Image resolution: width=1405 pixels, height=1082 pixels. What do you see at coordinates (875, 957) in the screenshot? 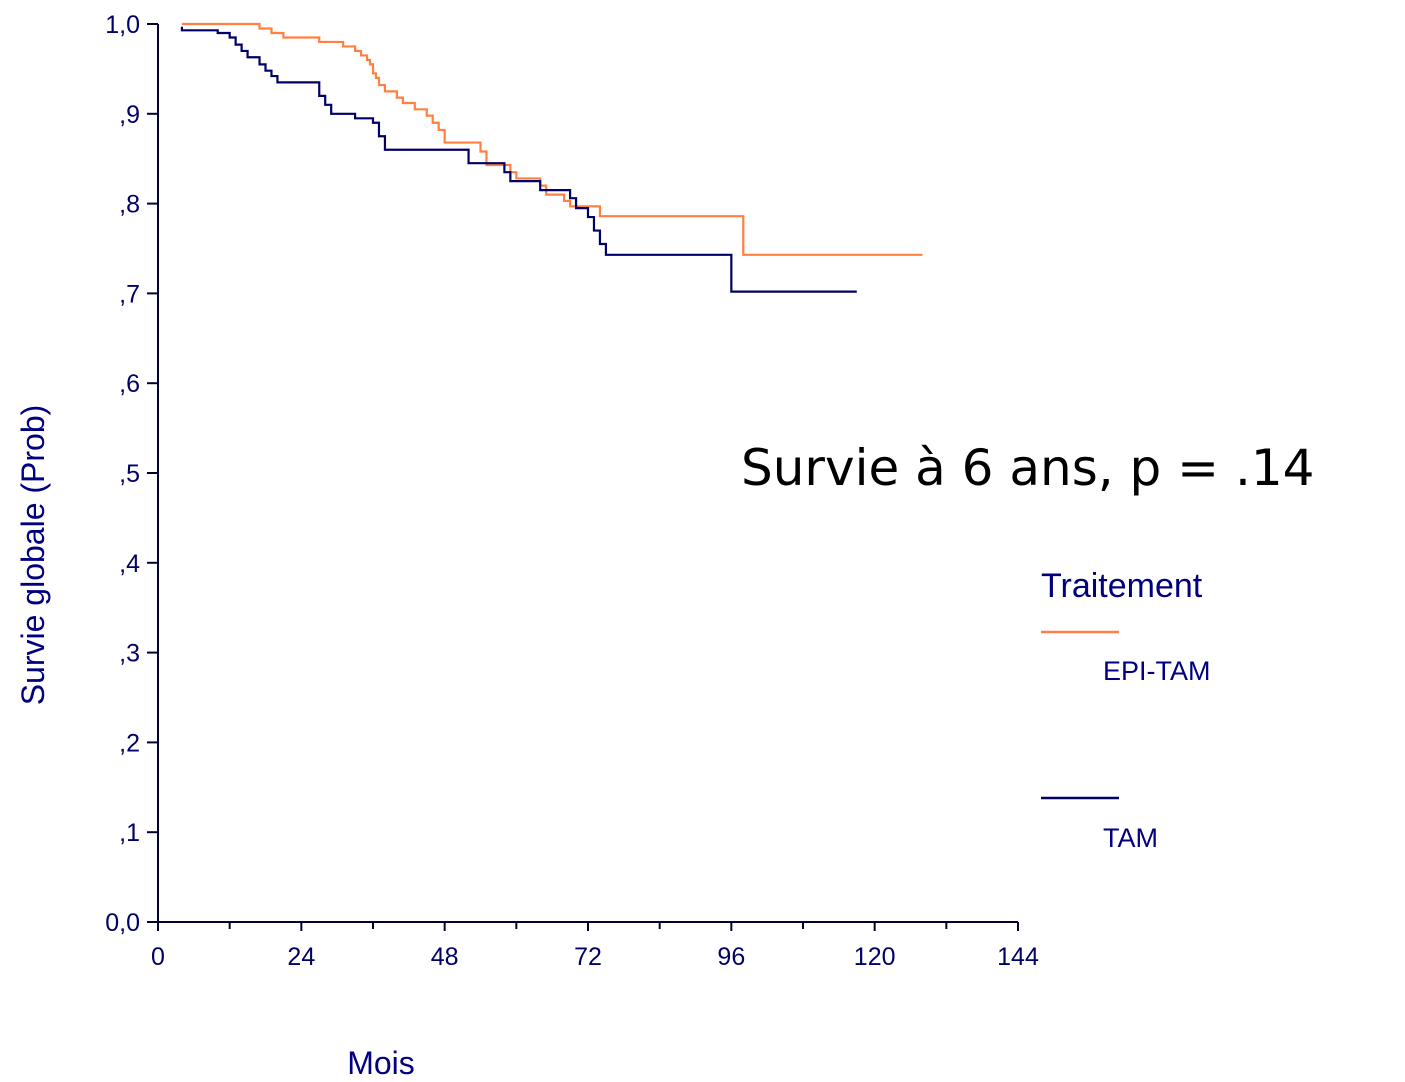
I see `x-tick-label: 120` at bounding box center [875, 957].